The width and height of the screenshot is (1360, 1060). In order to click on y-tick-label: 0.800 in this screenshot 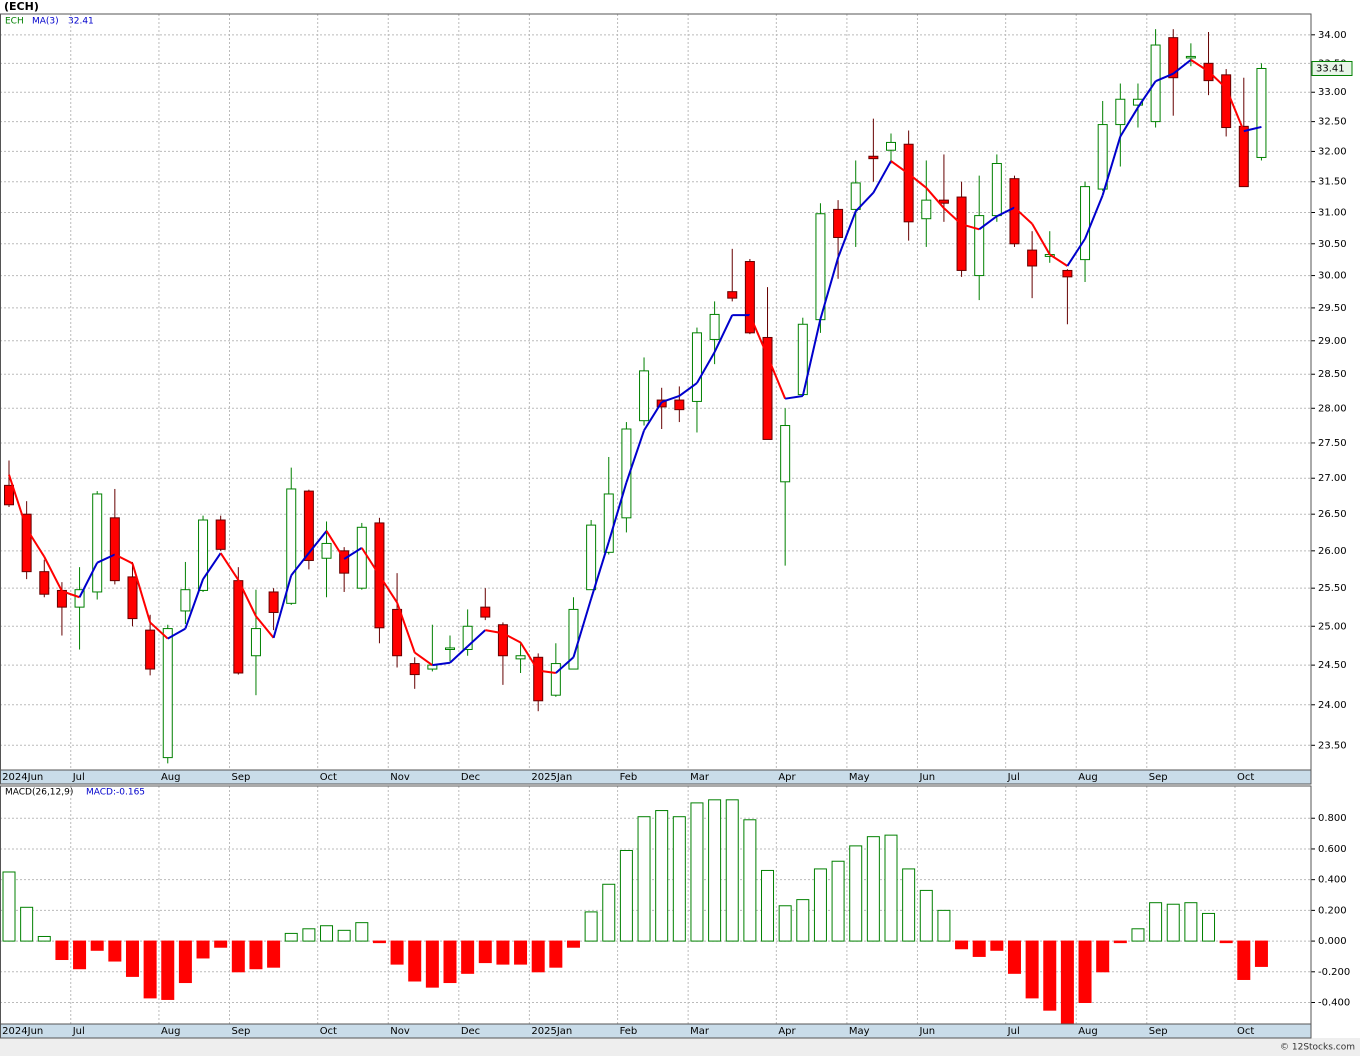, I will do `click(1332, 818)`.